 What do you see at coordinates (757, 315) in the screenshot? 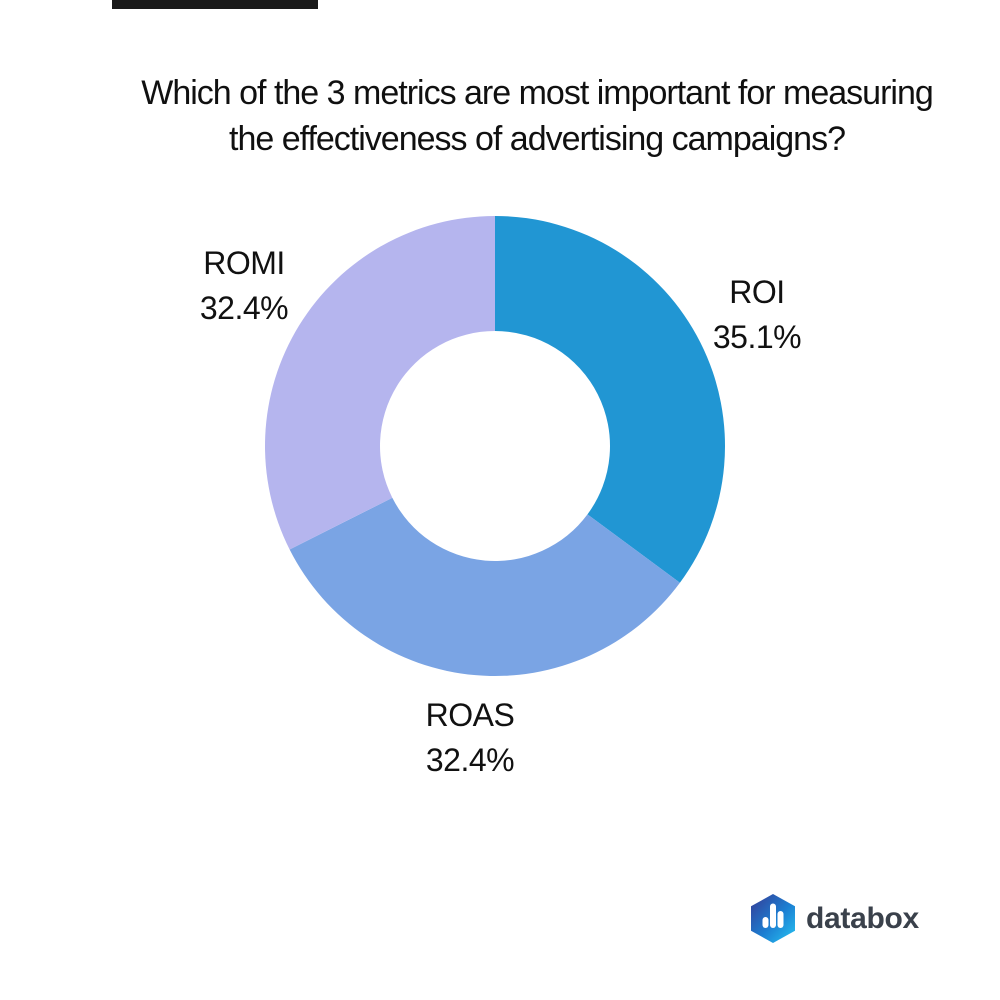
I see `slice-label-roi: ROI 35.1%` at bounding box center [757, 315].